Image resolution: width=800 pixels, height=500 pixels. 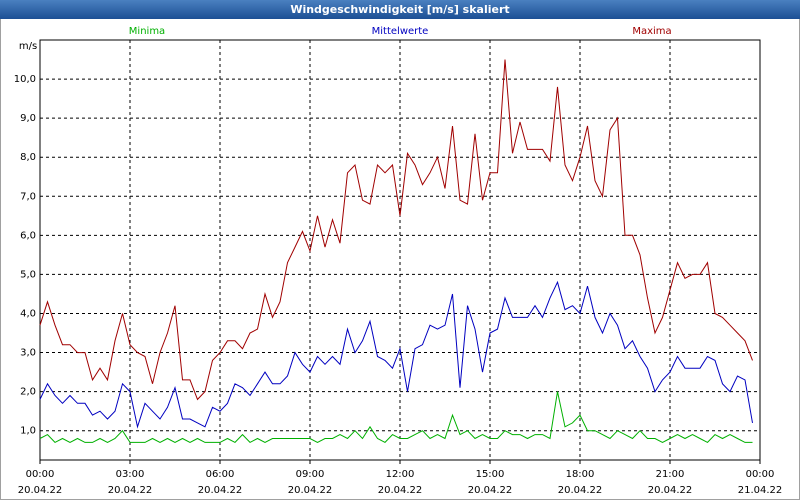 What do you see at coordinates (651, 31) in the screenshot?
I see `legend-label: Maxima` at bounding box center [651, 31].